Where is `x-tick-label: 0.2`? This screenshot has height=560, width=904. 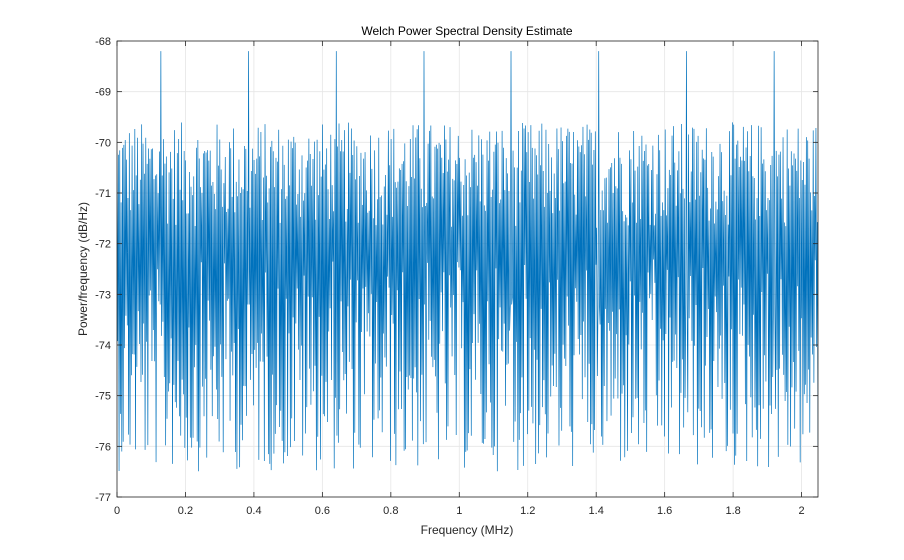
x-tick-label: 0.2 is located at coordinates (185, 511).